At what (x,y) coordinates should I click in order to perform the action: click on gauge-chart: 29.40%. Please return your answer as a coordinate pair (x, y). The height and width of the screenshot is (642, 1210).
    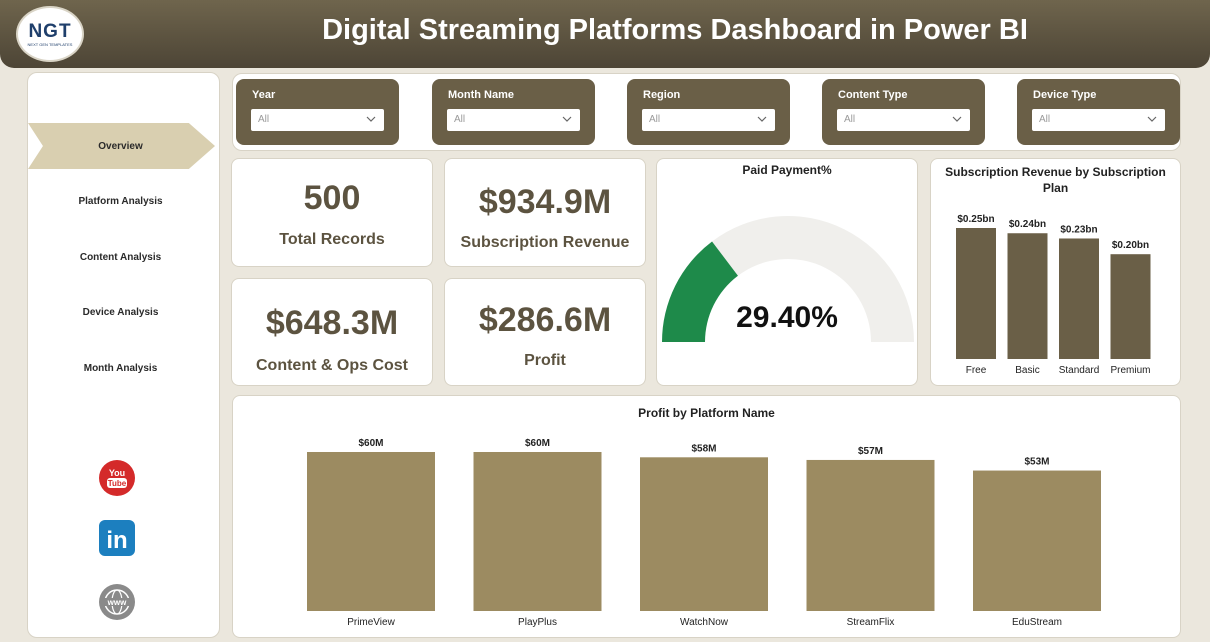
    Looking at the image, I should click on (788, 279).